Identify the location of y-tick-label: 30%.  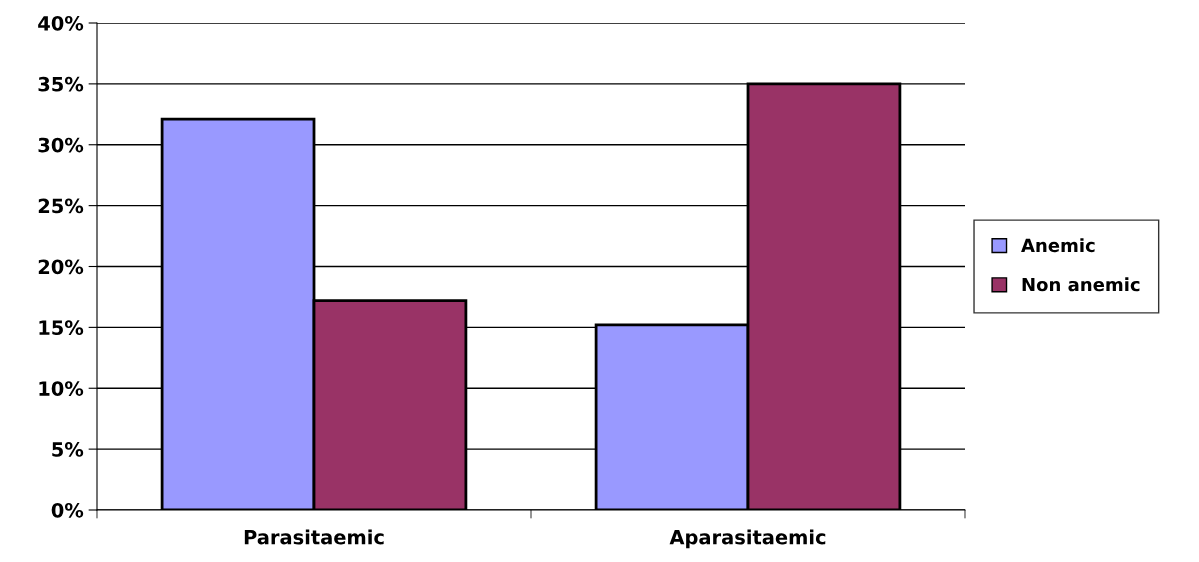
(61, 145).